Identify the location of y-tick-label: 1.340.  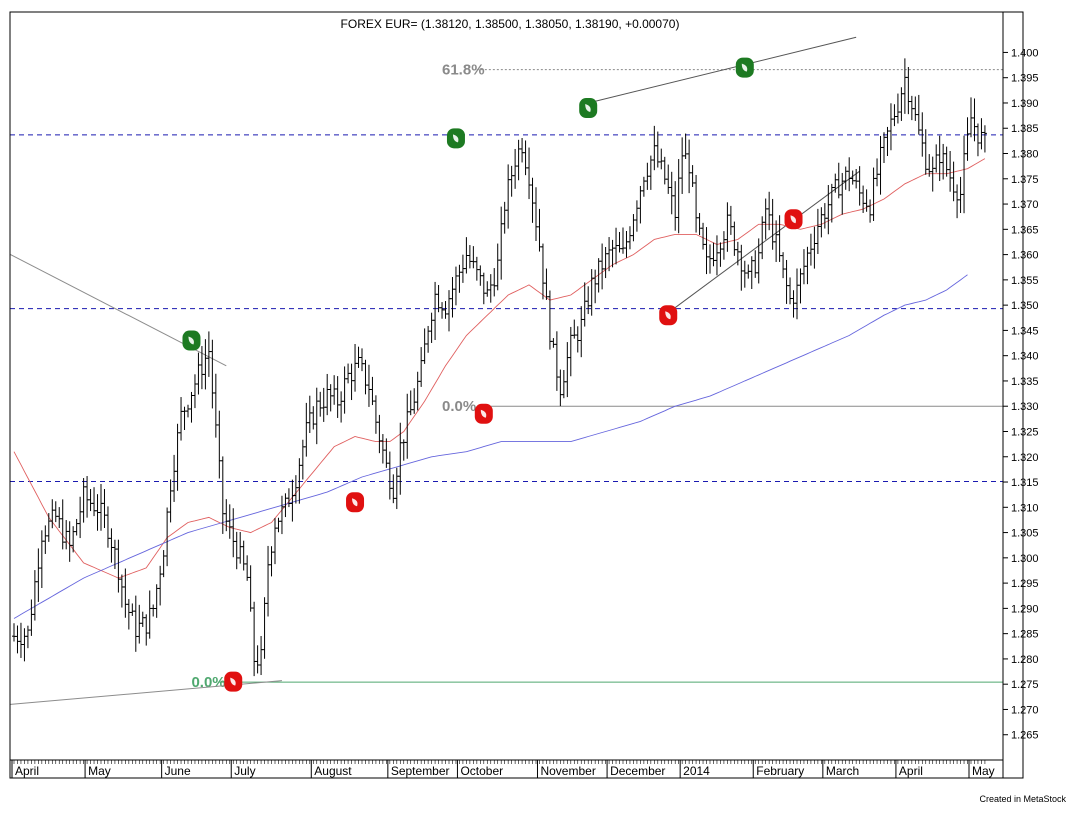
(1025, 357).